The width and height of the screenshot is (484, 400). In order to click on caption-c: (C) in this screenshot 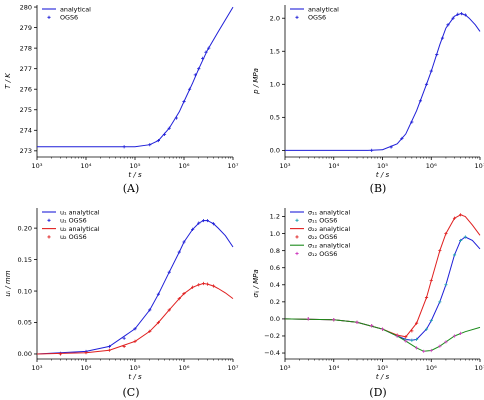, I will do `click(131, 392)`.